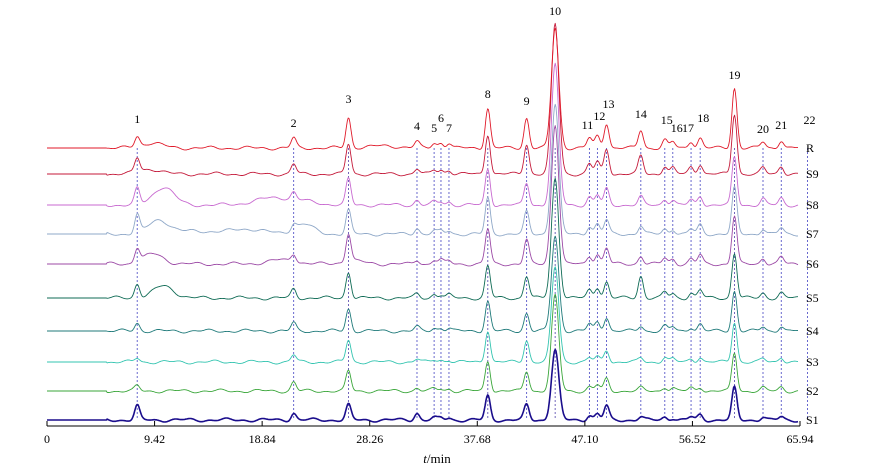 This screenshot has height=470, width=877. What do you see at coordinates (812, 174) in the screenshot?
I see `series-label-s9: S9` at bounding box center [812, 174].